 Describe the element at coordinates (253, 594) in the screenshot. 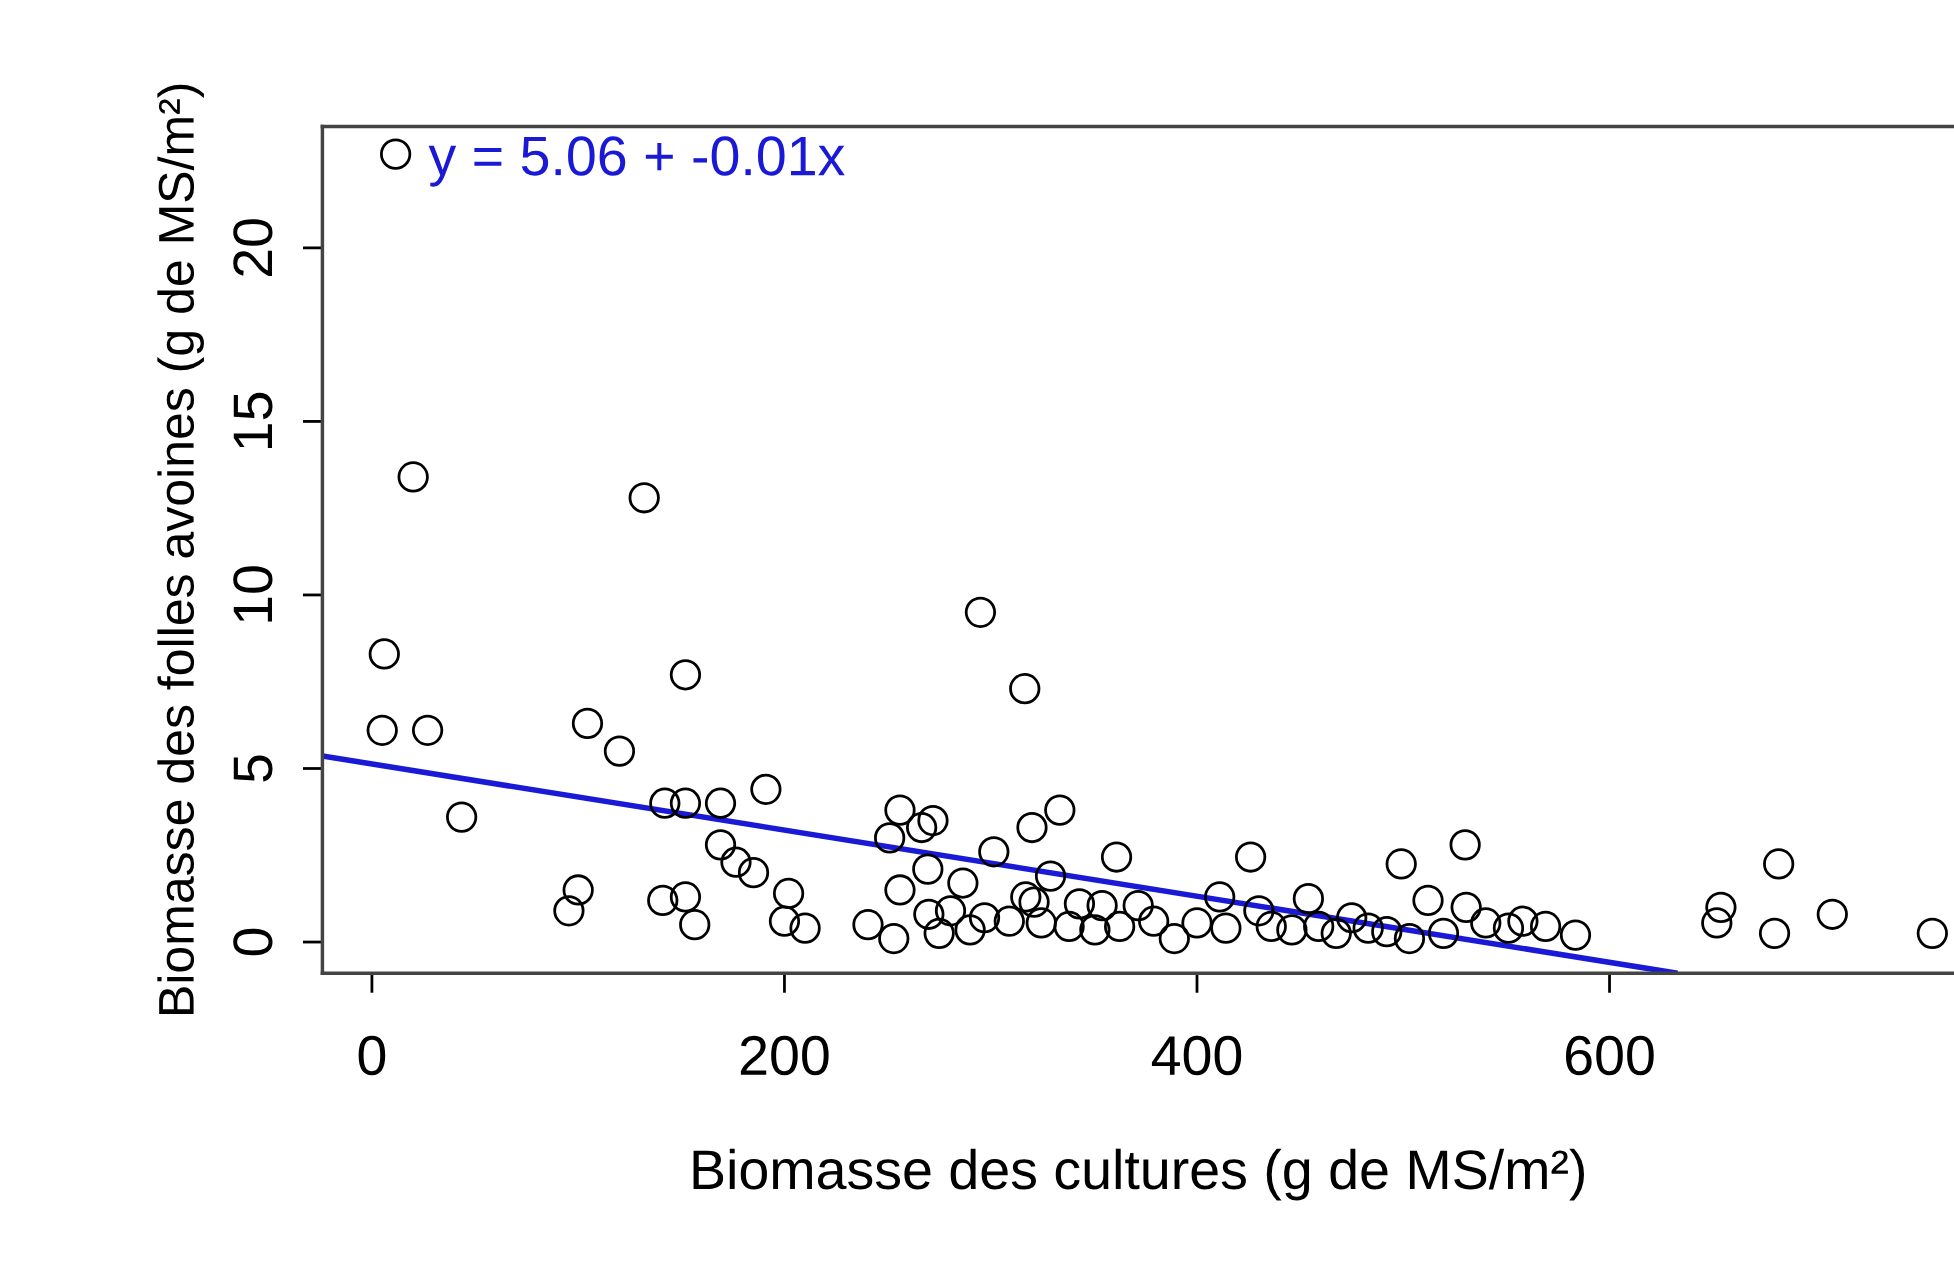

I see `y-tick-label: 10` at that location.